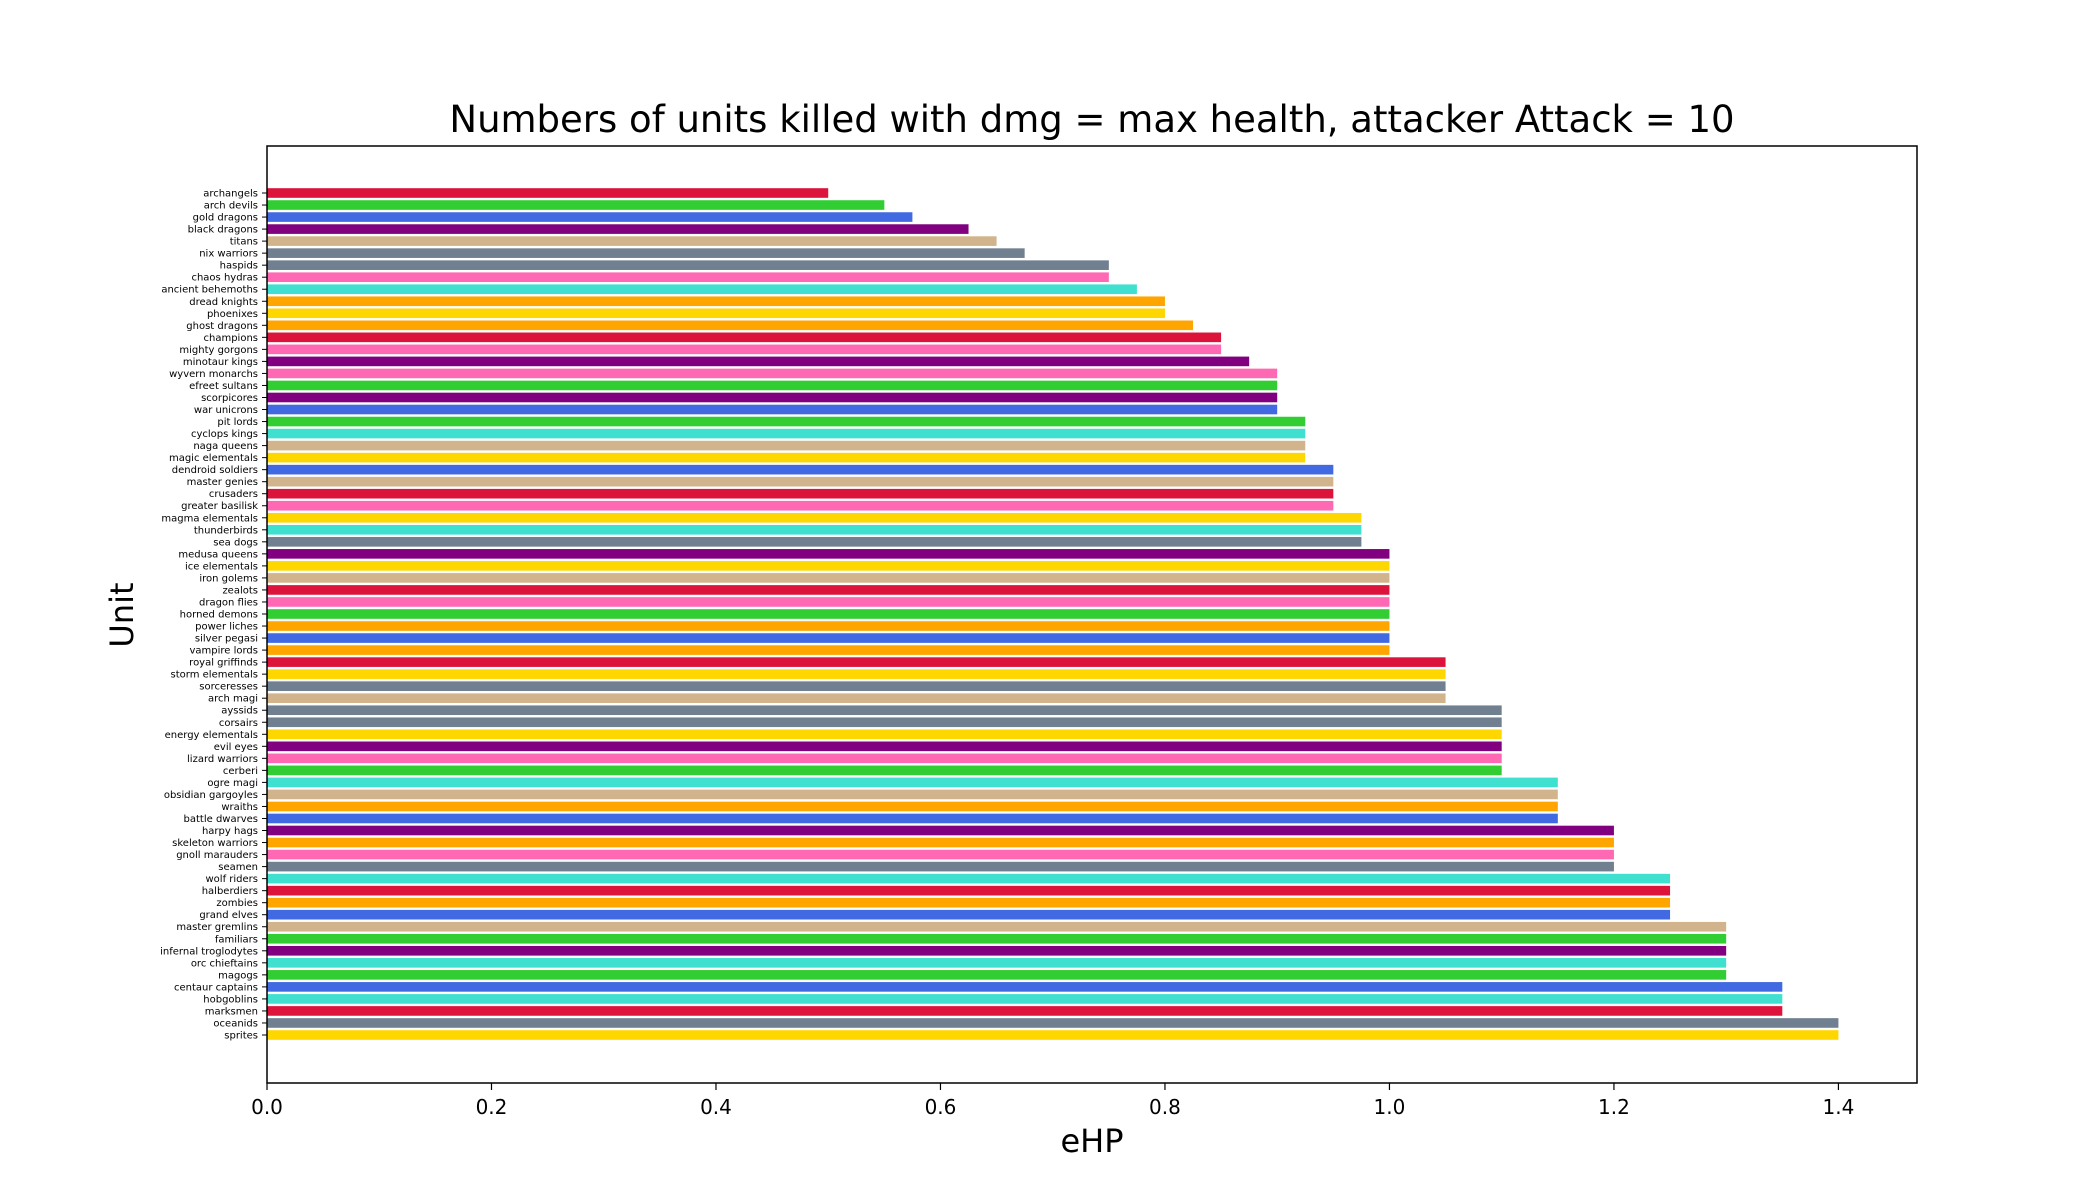  Describe the element at coordinates (941, 1107) in the screenshot. I see `x-tick-label: 0.6` at that location.